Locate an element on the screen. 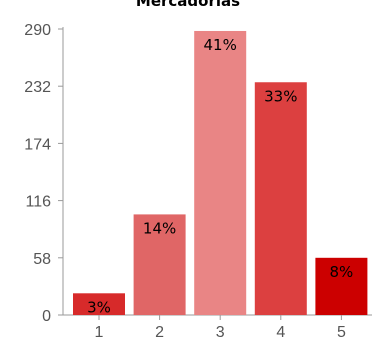 The width and height of the screenshot is (376, 341). data-label: 3% is located at coordinates (99, 307).